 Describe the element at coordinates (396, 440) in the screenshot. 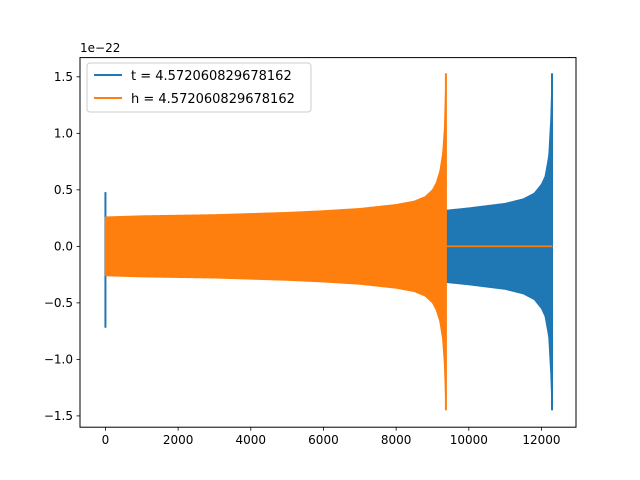

I see `x-tick-label: 8000` at that location.